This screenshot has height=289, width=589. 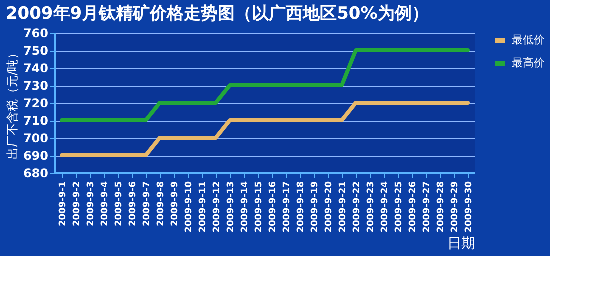 What do you see at coordinates (35, 51) in the screenshot?
I see `y-tick-label: 750` at bounding box center [35, 51].